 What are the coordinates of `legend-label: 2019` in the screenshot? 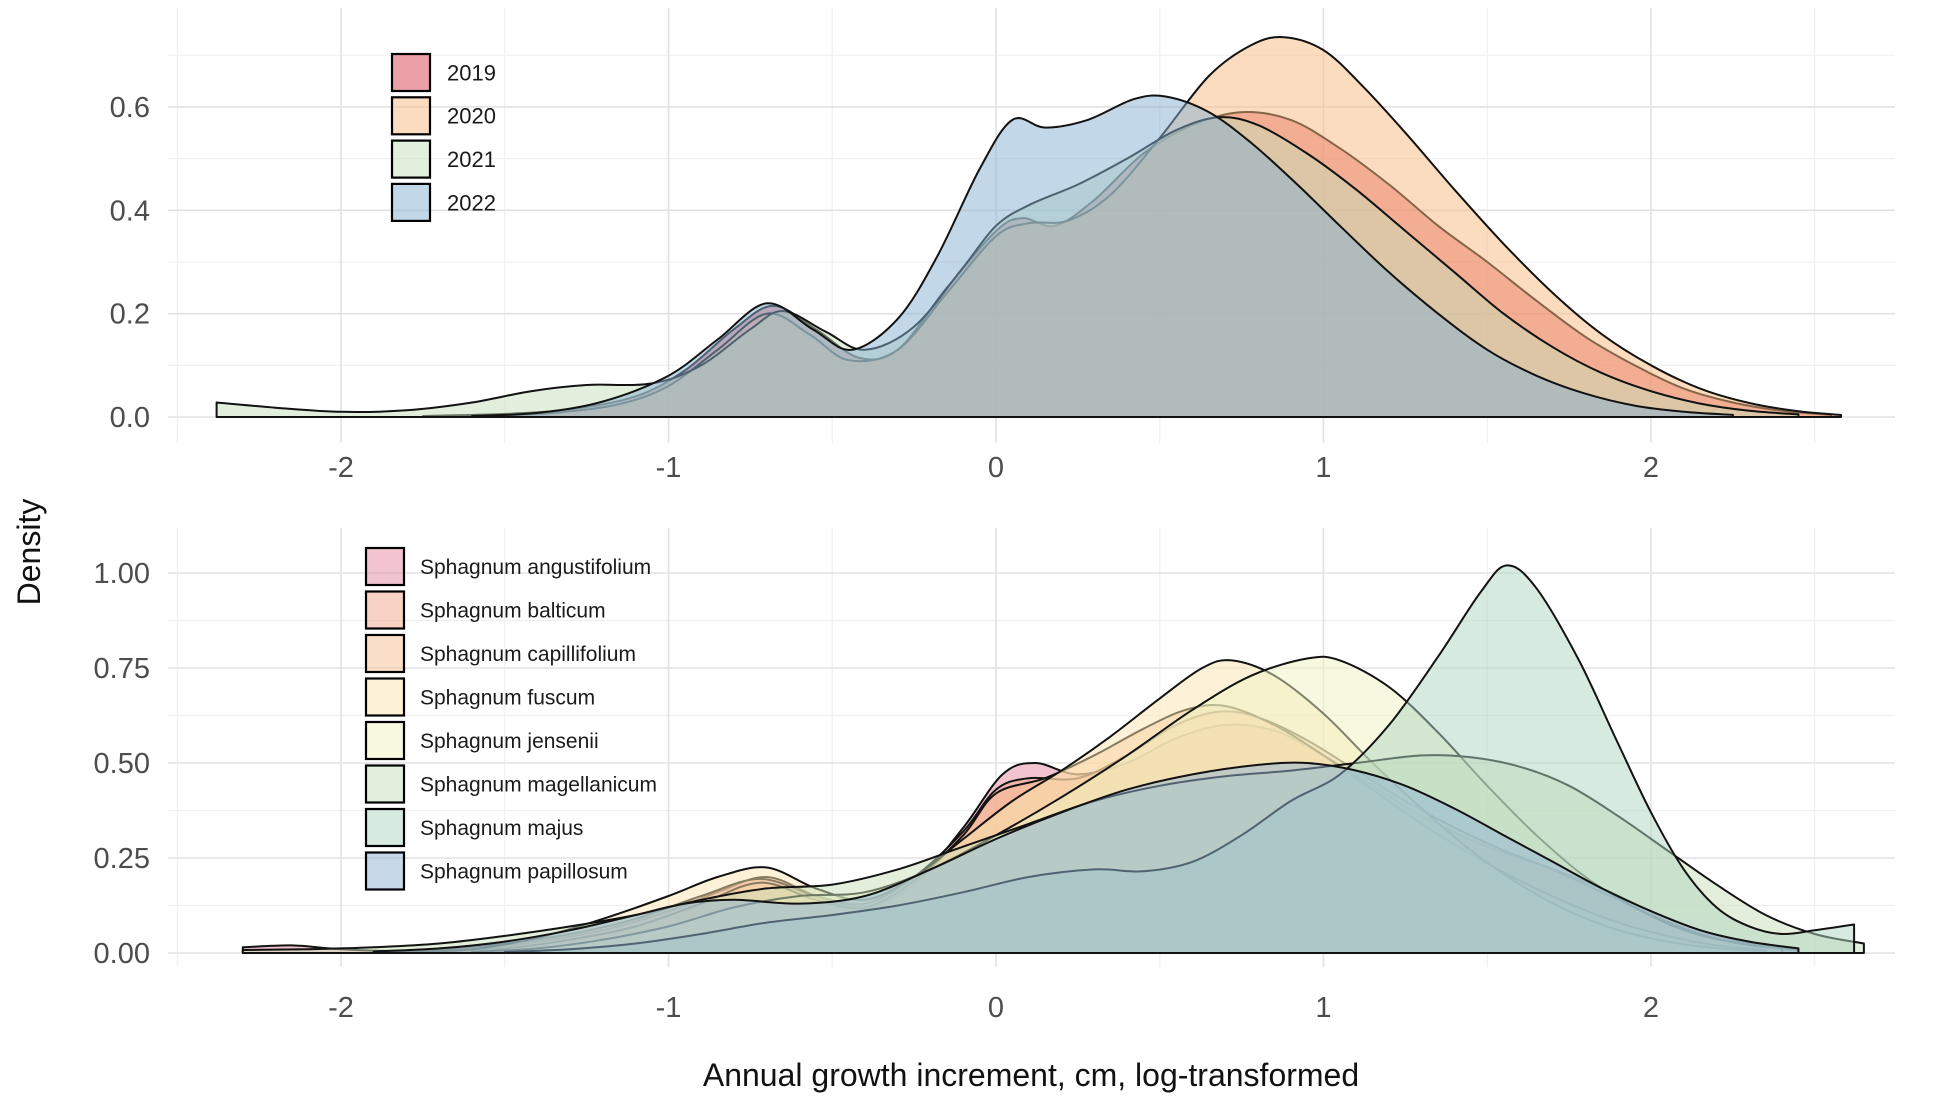 It's located at (471, 72).